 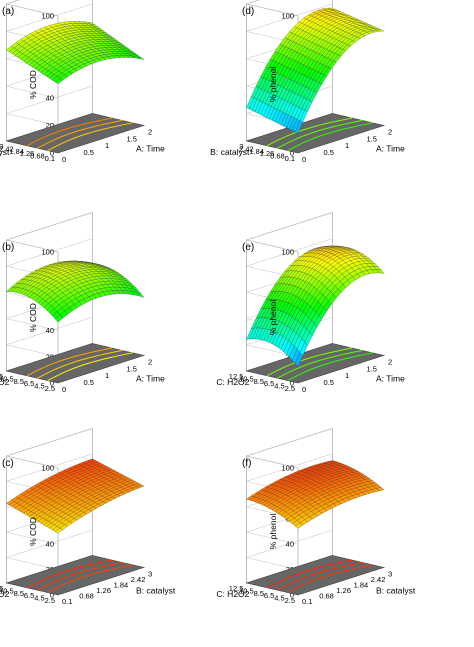 I want to click on x-tick-label: 2.42, so click(x=138, y=579).